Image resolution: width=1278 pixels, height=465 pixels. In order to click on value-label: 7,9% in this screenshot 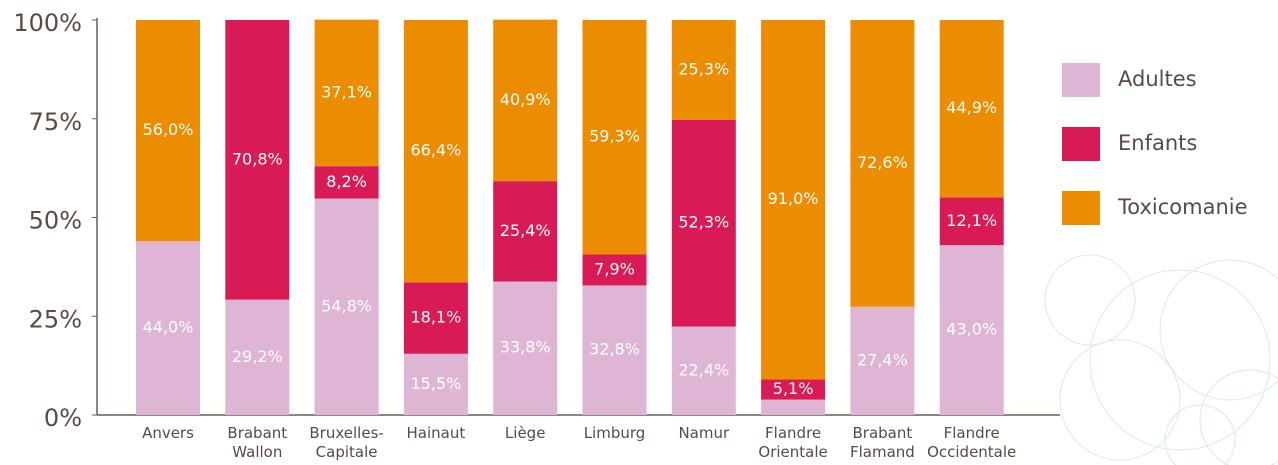, I will do `click(614, 268)`.